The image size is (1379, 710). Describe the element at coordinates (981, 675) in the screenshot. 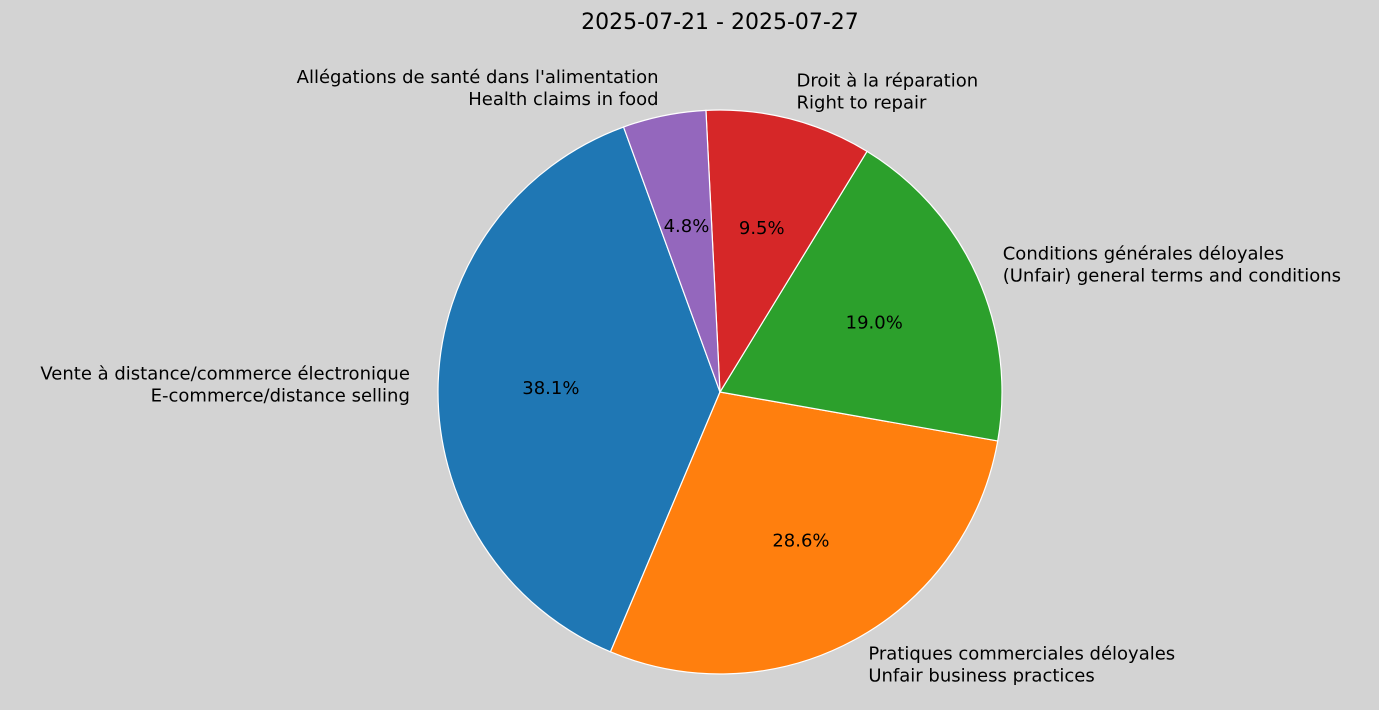

I see `label-english: Unfair business practices` at that location.